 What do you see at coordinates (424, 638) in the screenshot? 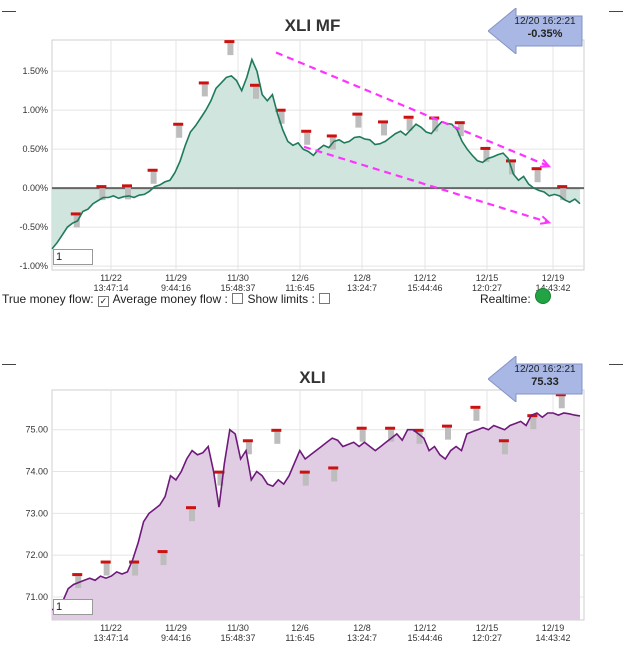
I see `price-x-tick-time: 15:44:46` at bounding box center [424, 638].